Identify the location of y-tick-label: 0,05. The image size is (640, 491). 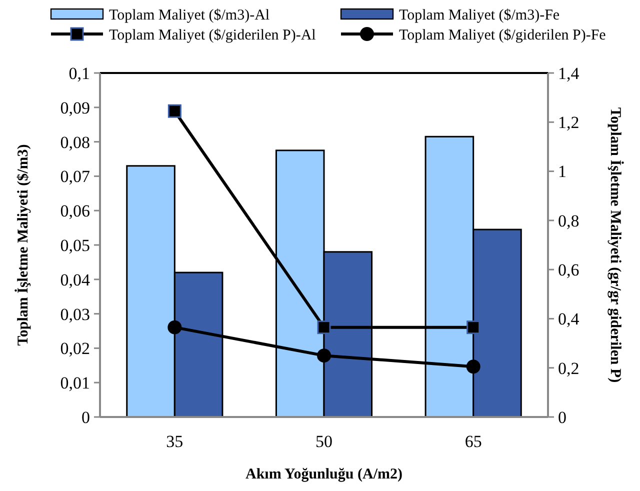
(75, 245).